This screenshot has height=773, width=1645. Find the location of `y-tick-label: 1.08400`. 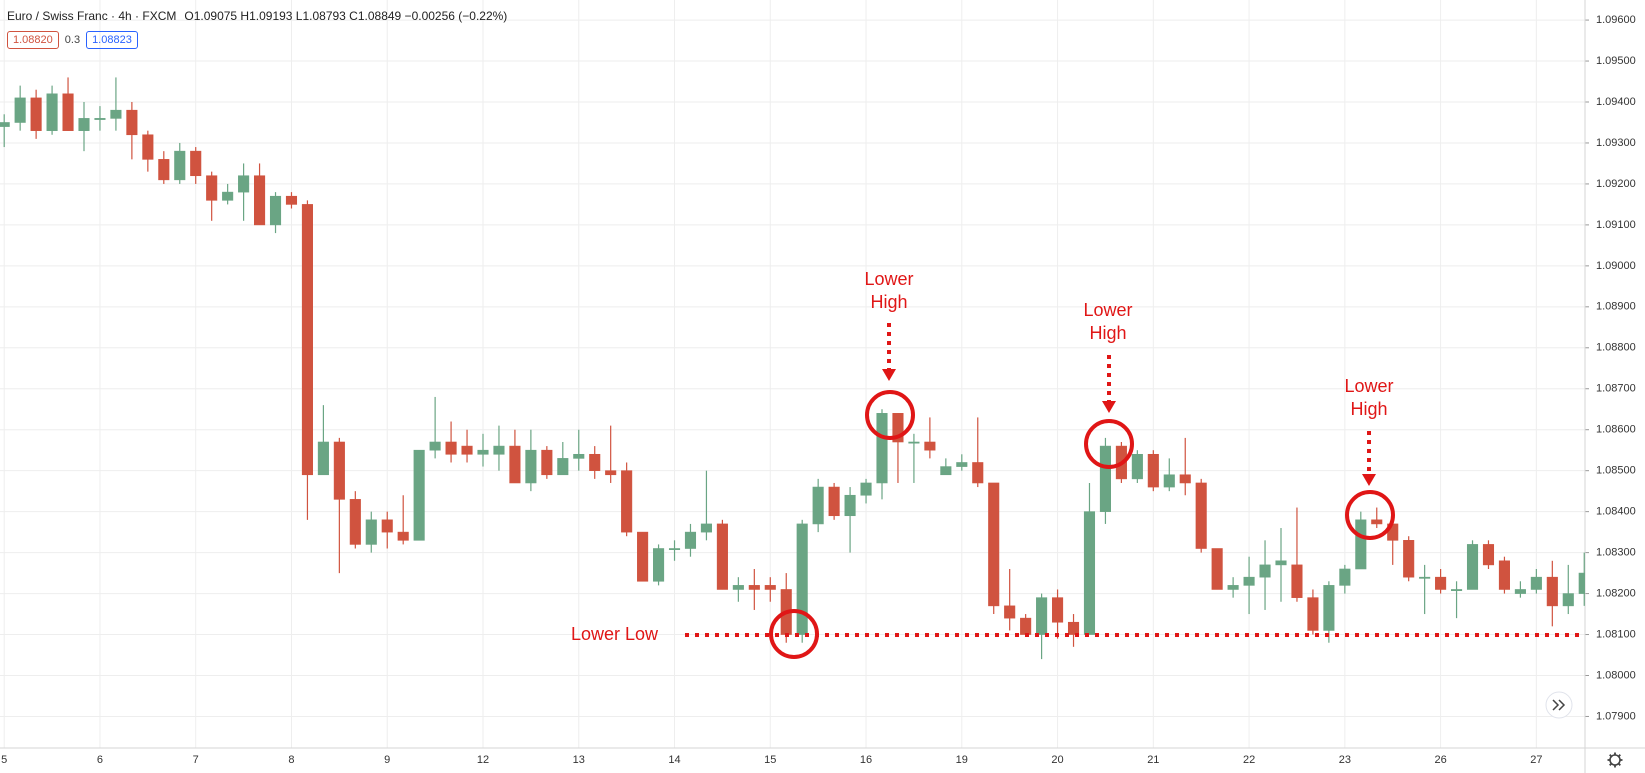

y-tick-label: 1.08400 is located at coordinates (1616, 512).